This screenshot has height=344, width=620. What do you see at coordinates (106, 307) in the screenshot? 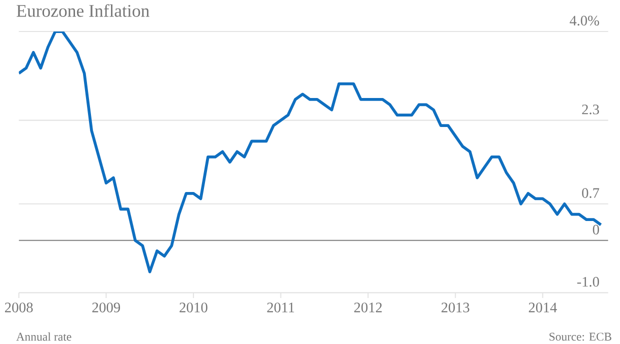
I see `x-tick-label: 2009` at bounding box center [106, 307].